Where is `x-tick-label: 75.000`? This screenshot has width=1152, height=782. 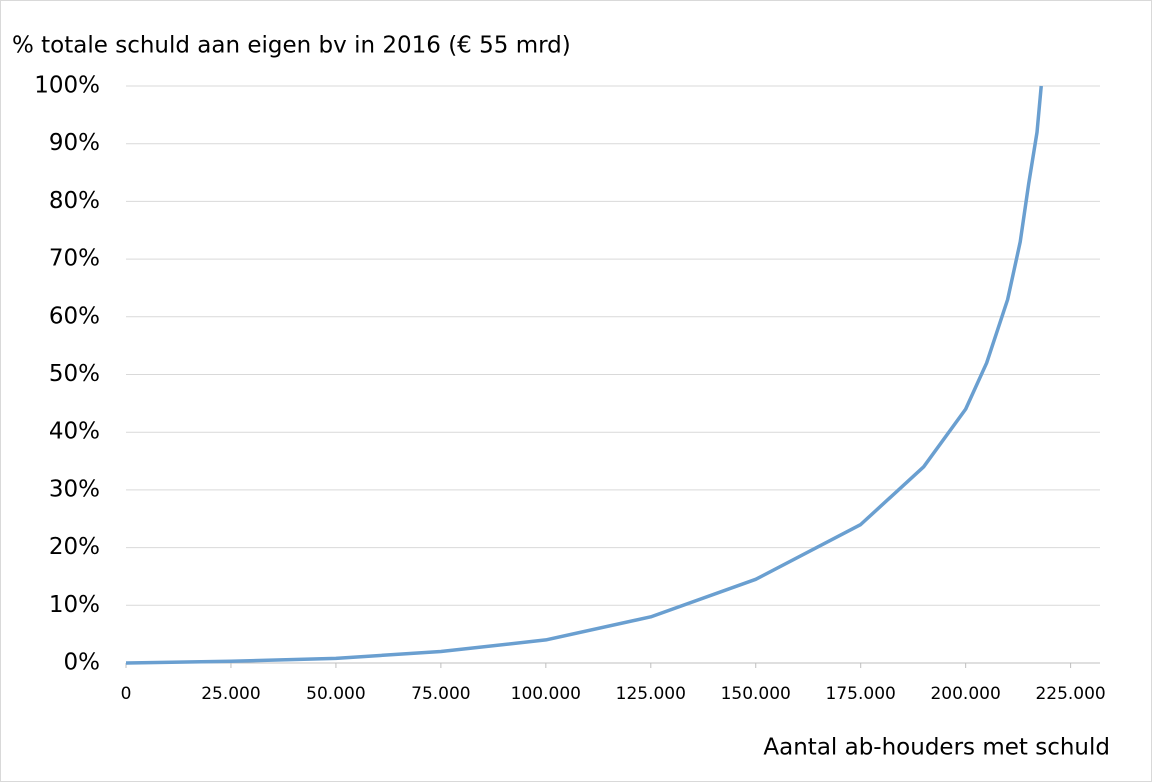
x-tick-label: 75.000 is located at coordinates (440, 694).